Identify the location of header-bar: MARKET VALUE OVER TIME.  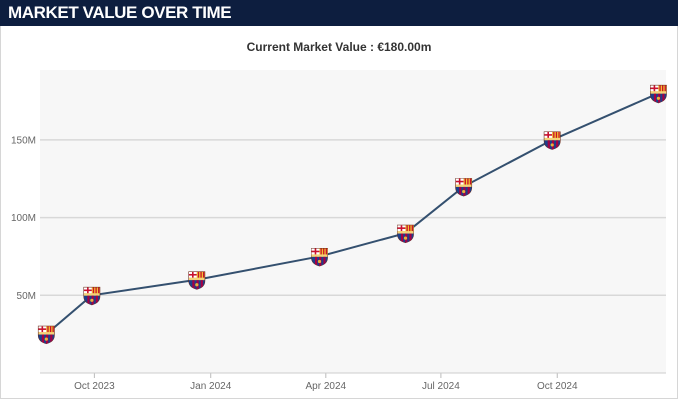
(339, 13).